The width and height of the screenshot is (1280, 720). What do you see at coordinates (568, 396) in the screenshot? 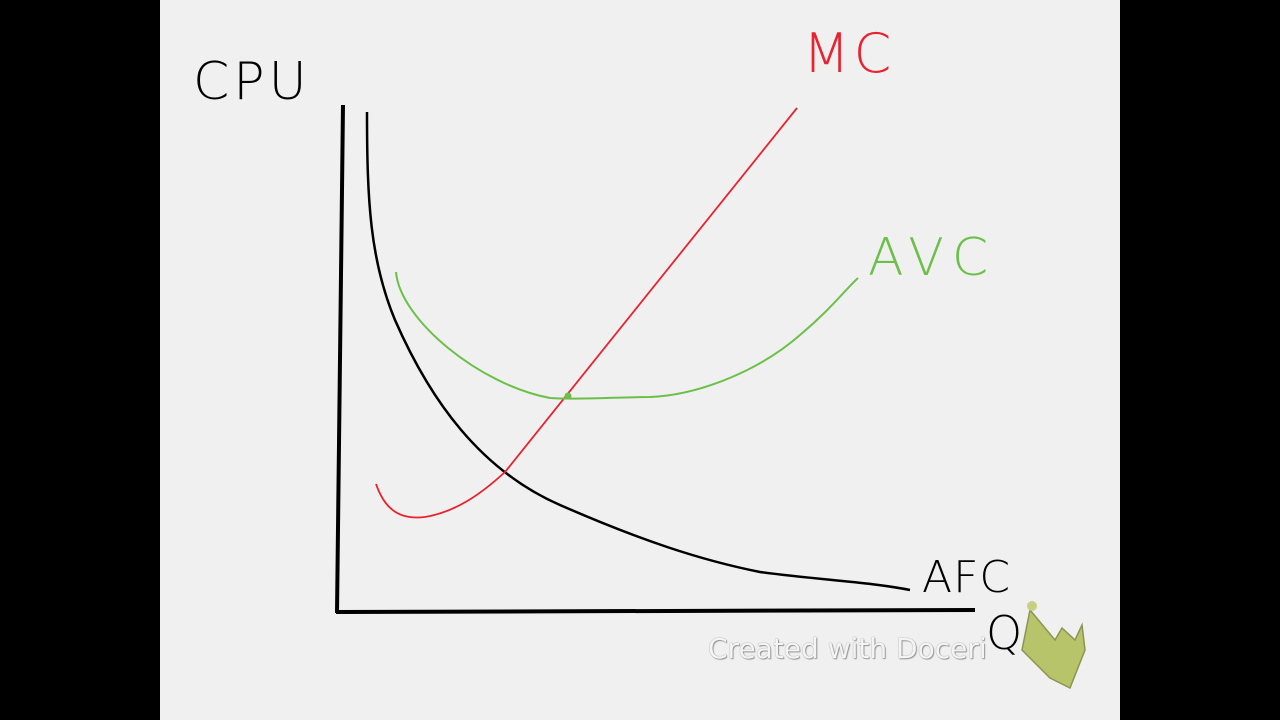
I see `avc-mc-intersection` at bounding box center [568, 396].